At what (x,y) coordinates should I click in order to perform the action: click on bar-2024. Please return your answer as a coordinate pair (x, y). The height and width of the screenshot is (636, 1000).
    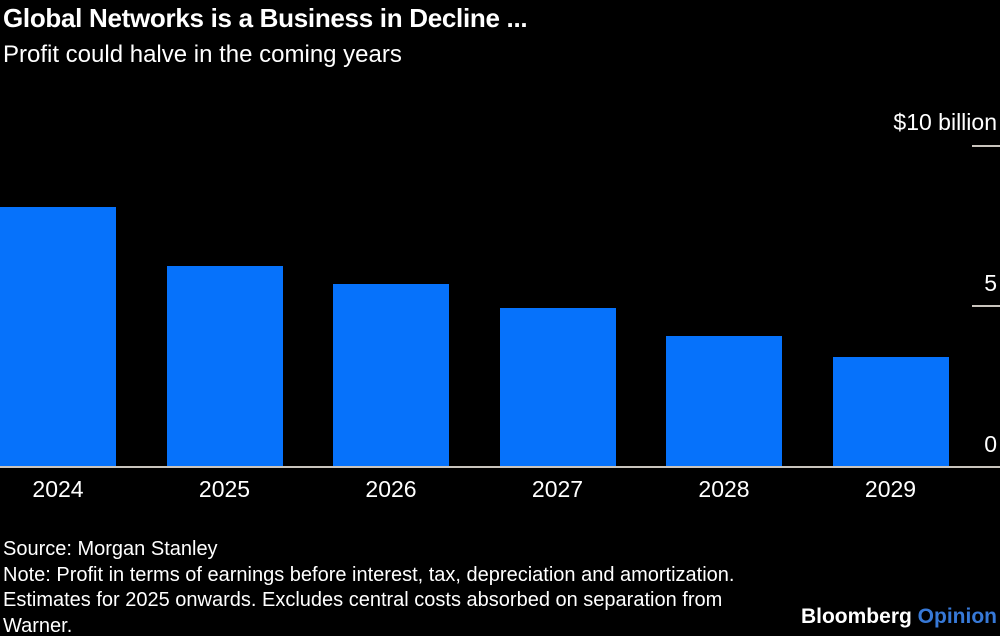
    Looking at the image, I should click on (58, 336).